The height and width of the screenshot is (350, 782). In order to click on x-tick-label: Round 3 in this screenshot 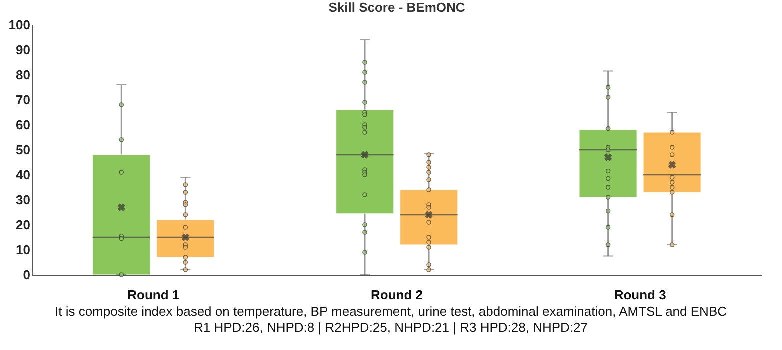, I will do `click(640, 295)`.